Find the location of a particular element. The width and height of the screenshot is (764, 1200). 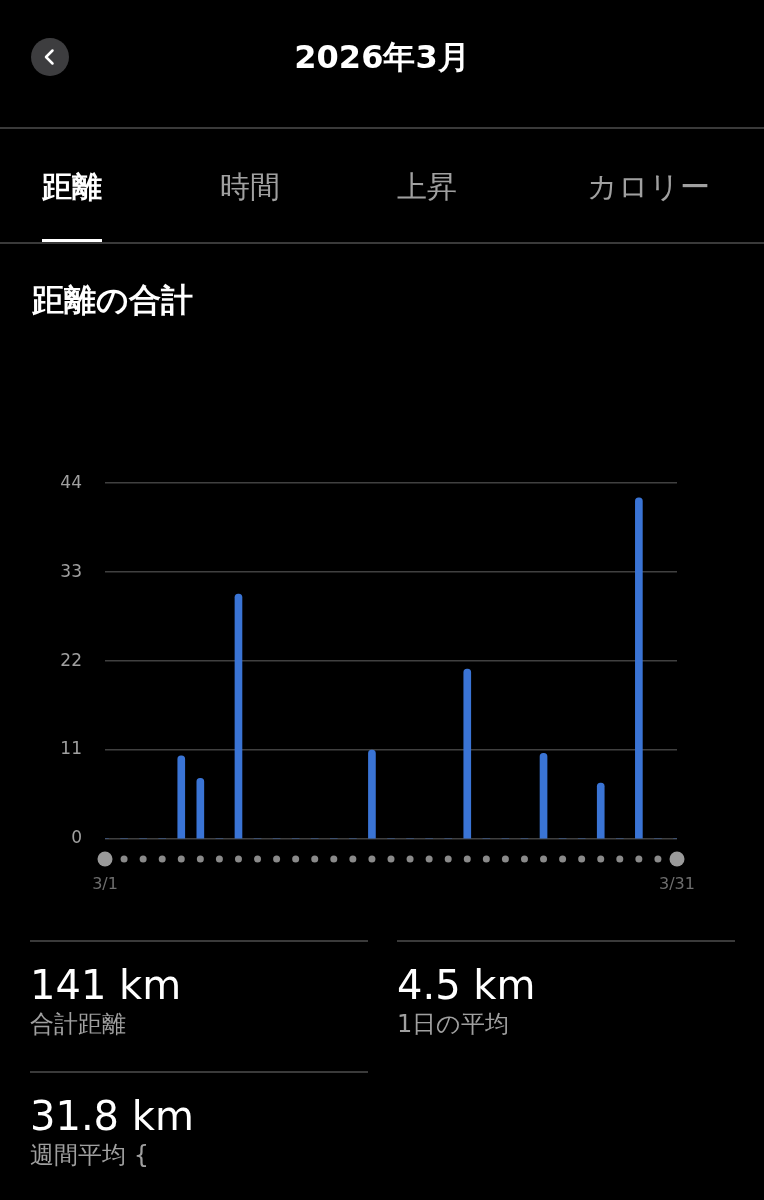

text: 距離 is located at coordinates (72, 187).